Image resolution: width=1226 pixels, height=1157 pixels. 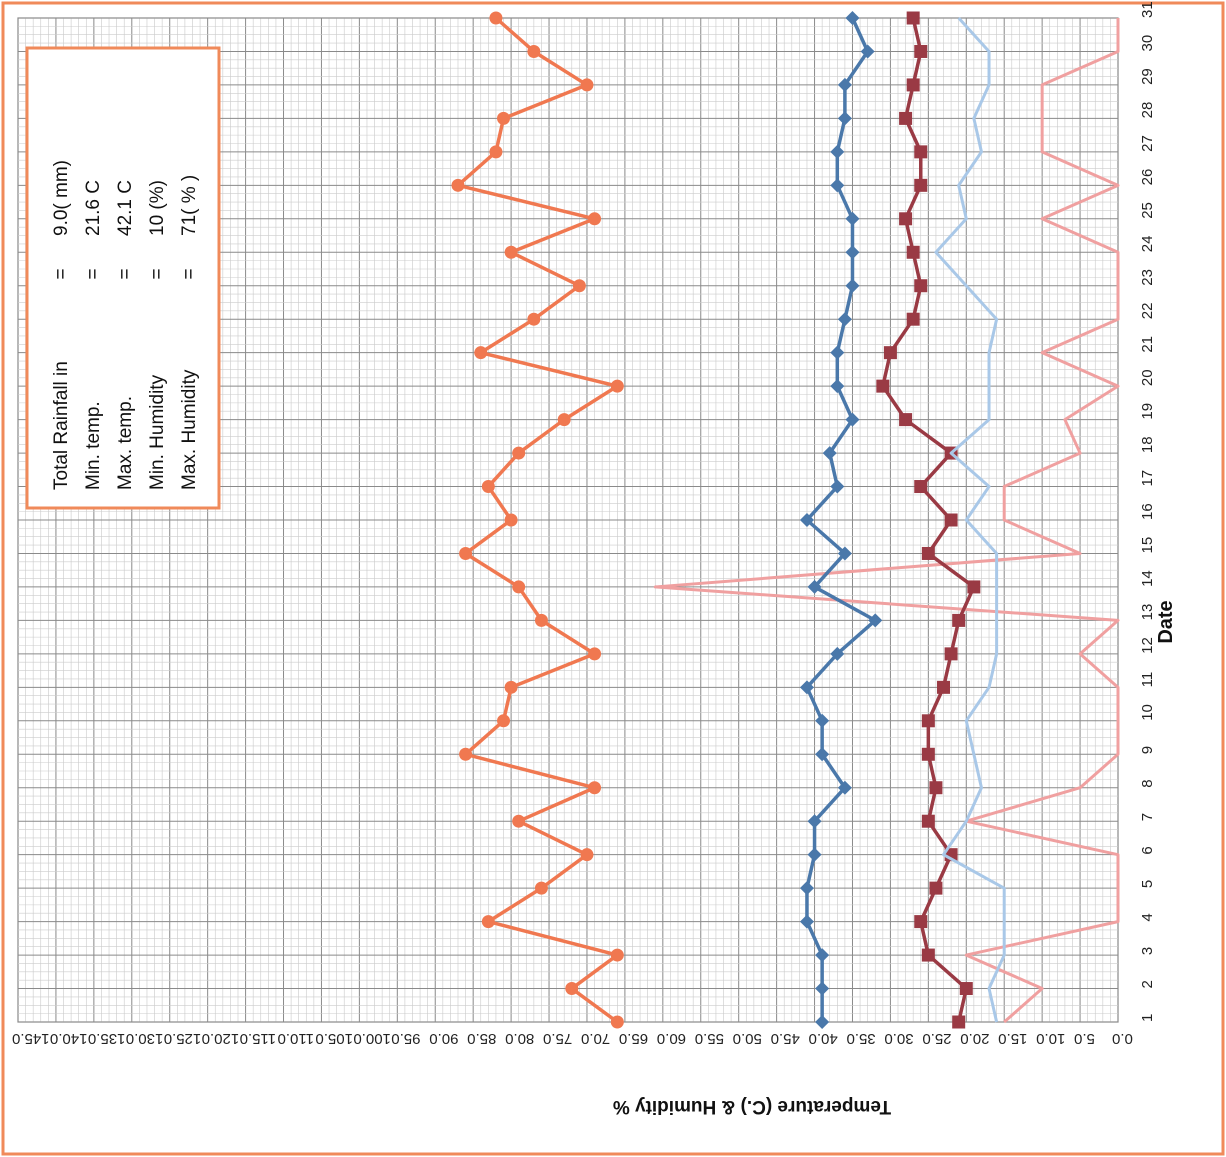 I want to click on y-tick-label: 15.0, so click(x=1012, y=1038).